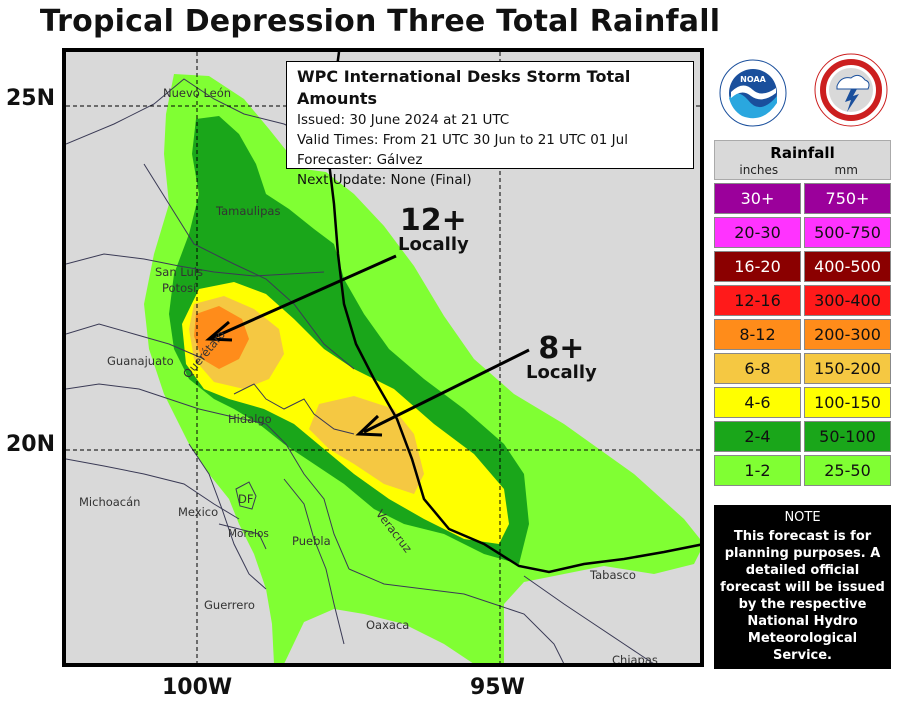 The image size is (900, 705). Describe the element at coordinates (802, 436) in the screenshot. I see `legend-row: 2-4 50-100` at that location.